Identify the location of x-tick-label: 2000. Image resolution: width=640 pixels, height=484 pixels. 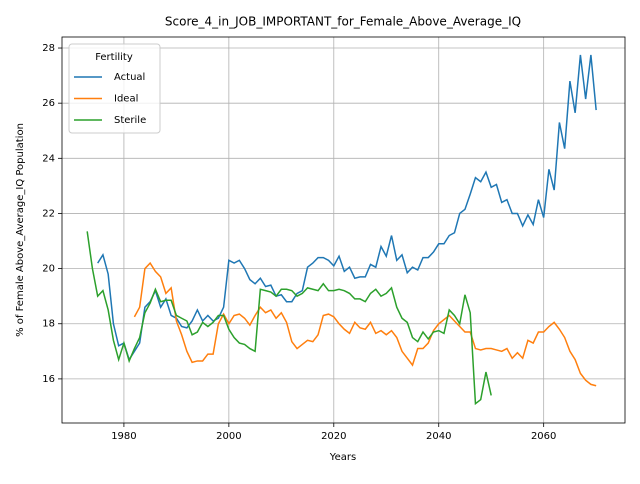
(228, 436).